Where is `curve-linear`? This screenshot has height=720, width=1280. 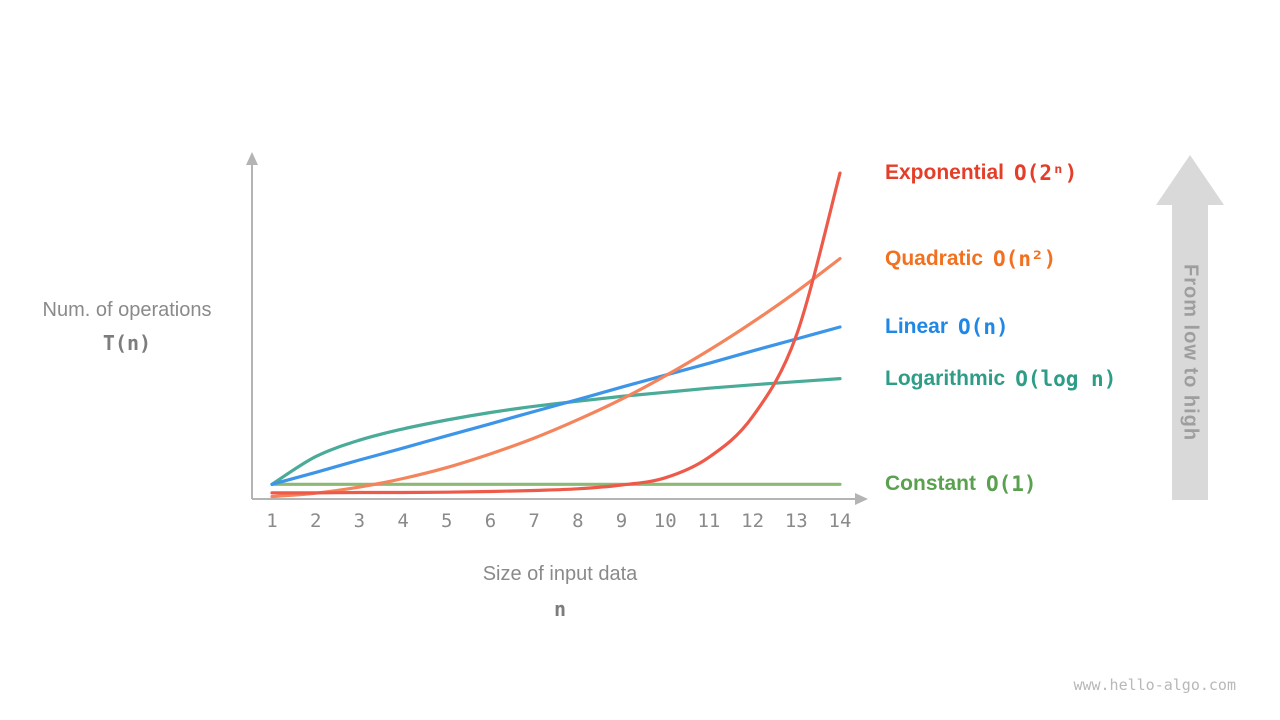 curve-linear is located at coordinates (556, 405).